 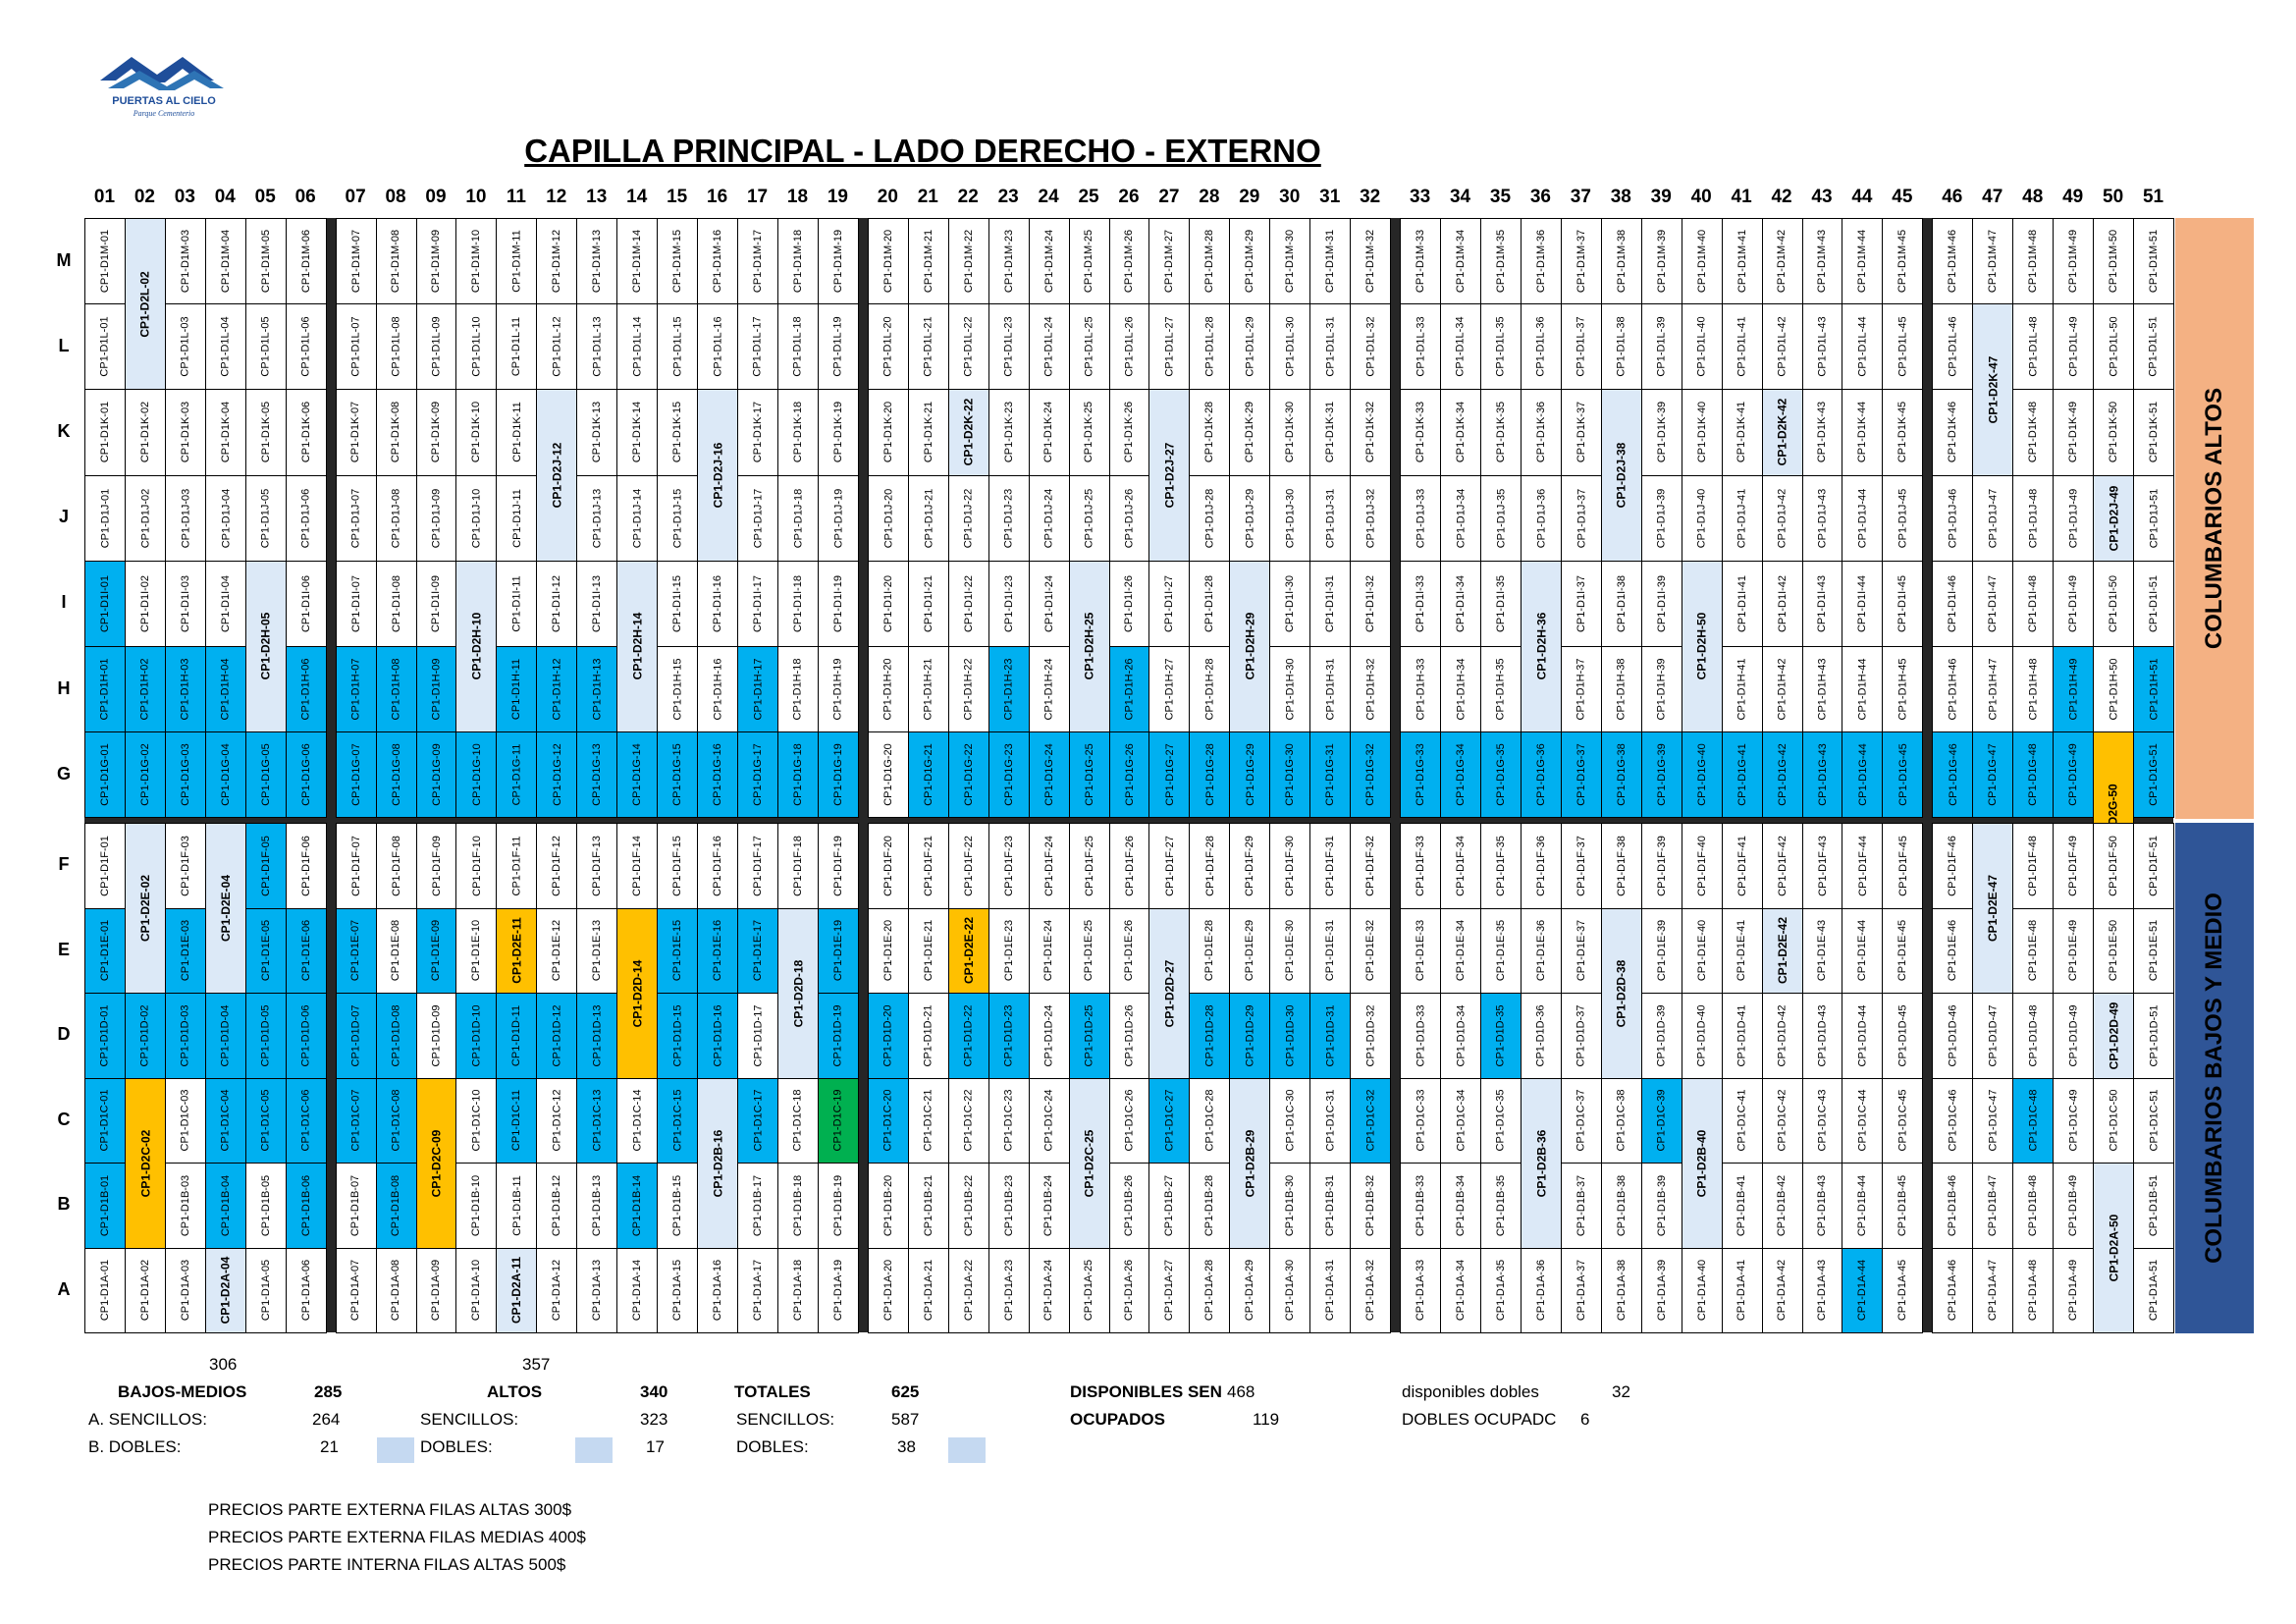 What do you see at coordinates (1210, 518) in the screenshot?
I see `niche-cell: CP1-D1J-28` at bounding box center [1210, 518].